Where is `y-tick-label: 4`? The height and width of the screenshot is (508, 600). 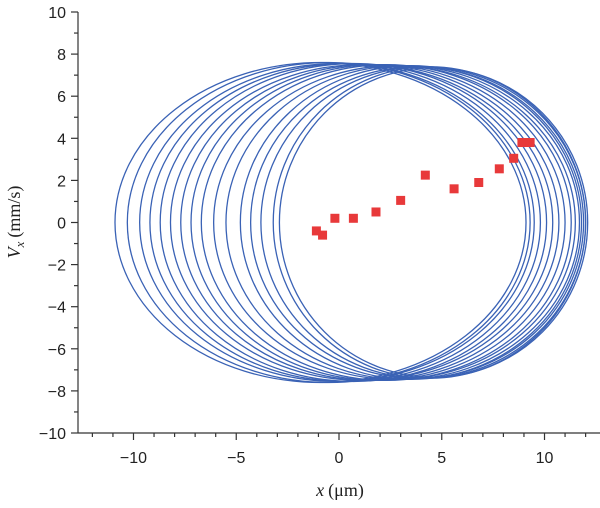
y-tick-label: 4 is located at coordinates (61, 139).